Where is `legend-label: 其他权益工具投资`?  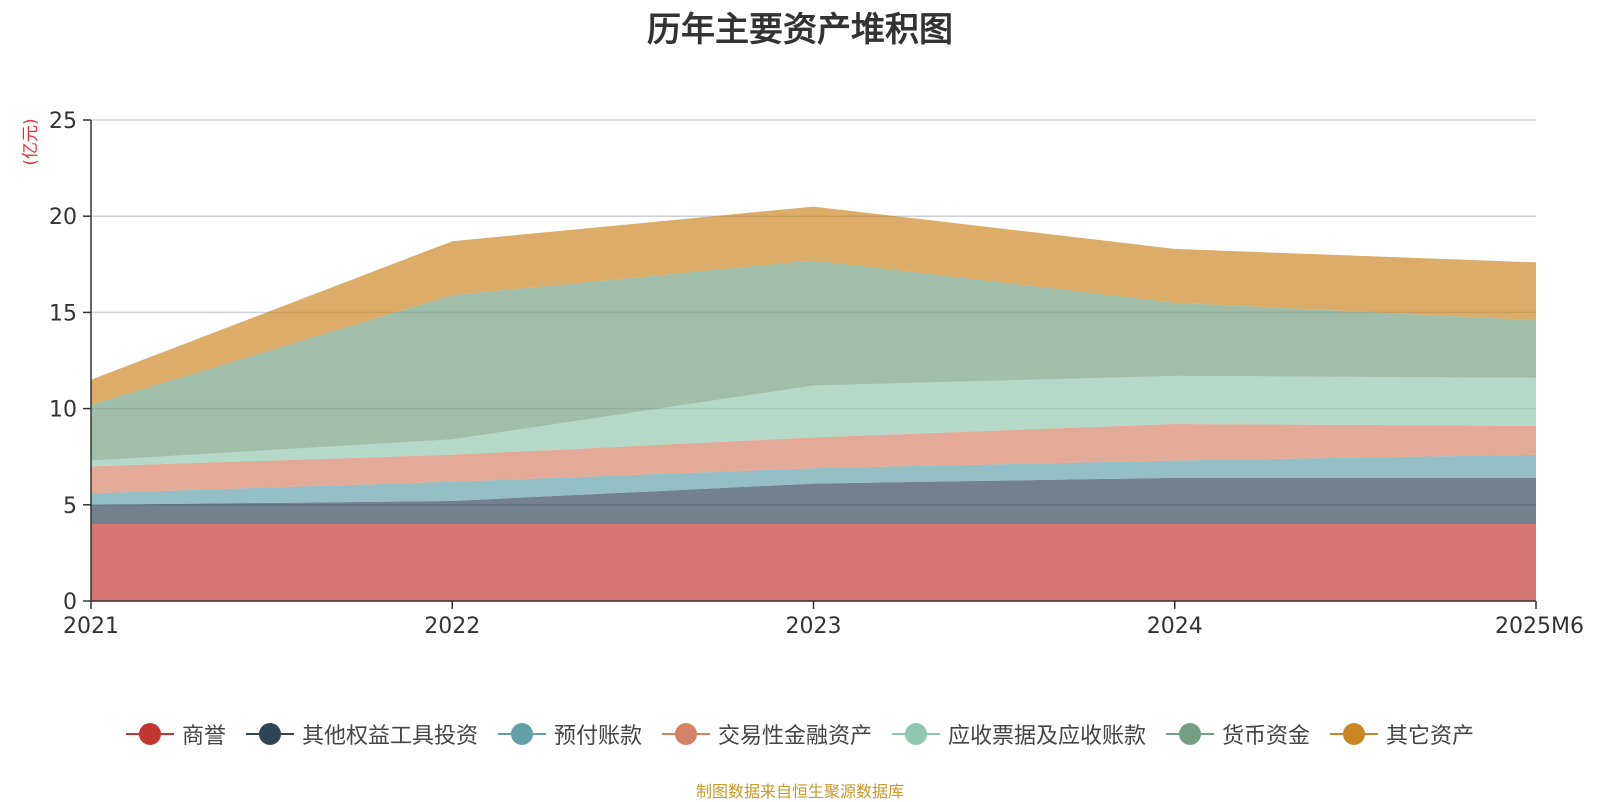
legend-label: 其他权益工具投资 is located at coordinates (389, 736).